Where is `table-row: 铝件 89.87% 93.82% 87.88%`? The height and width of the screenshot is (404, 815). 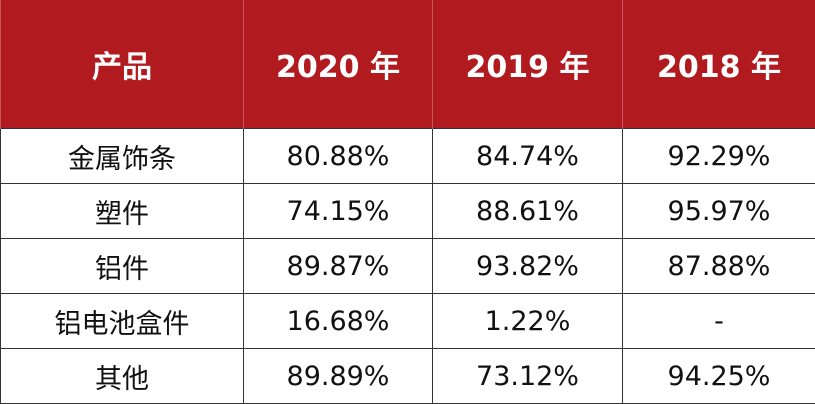
table-row: 铝件 89.87% 93.82% 87.88% is located at coordinates (407, 266).